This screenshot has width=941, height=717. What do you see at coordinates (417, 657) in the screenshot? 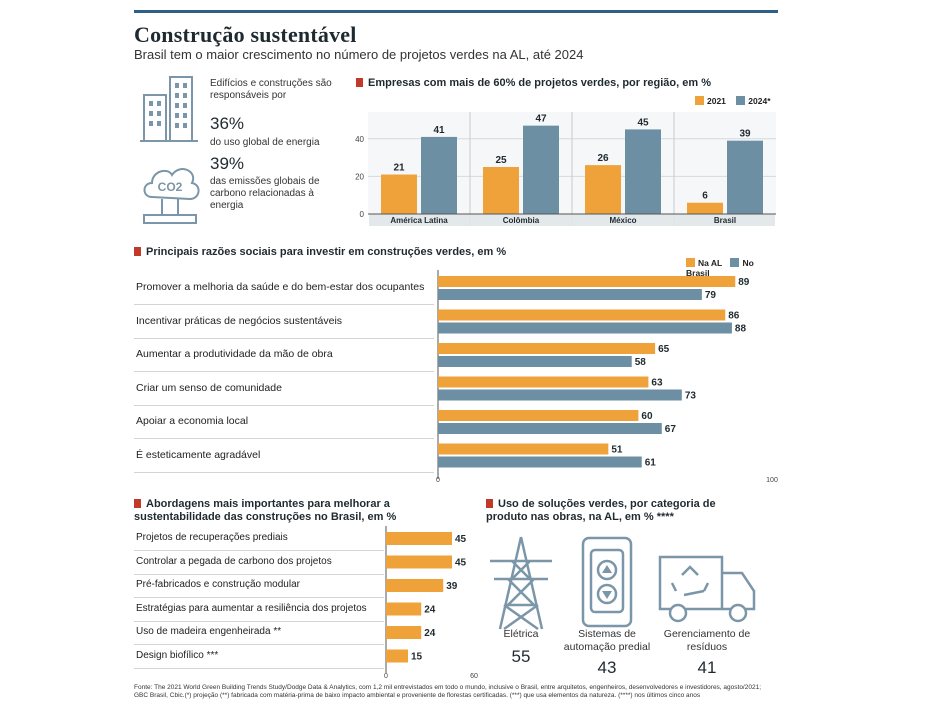
I see `approaches-bar-value: 15` at bounding box center [417, 657].